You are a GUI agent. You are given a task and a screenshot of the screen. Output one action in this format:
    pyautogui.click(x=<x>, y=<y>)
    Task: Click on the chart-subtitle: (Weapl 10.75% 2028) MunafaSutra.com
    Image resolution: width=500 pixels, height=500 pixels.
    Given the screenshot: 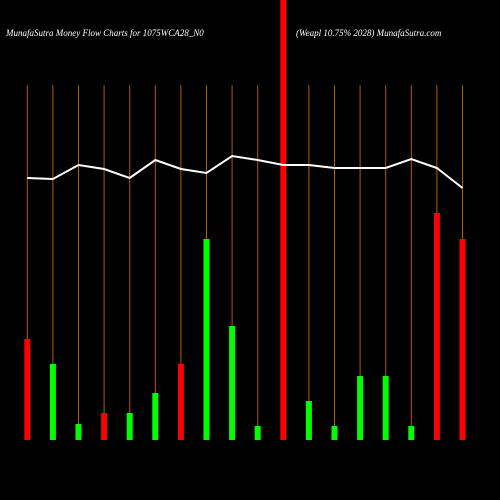 What is the action you would take?
    pyautogui.click(x=369, y=33)
    